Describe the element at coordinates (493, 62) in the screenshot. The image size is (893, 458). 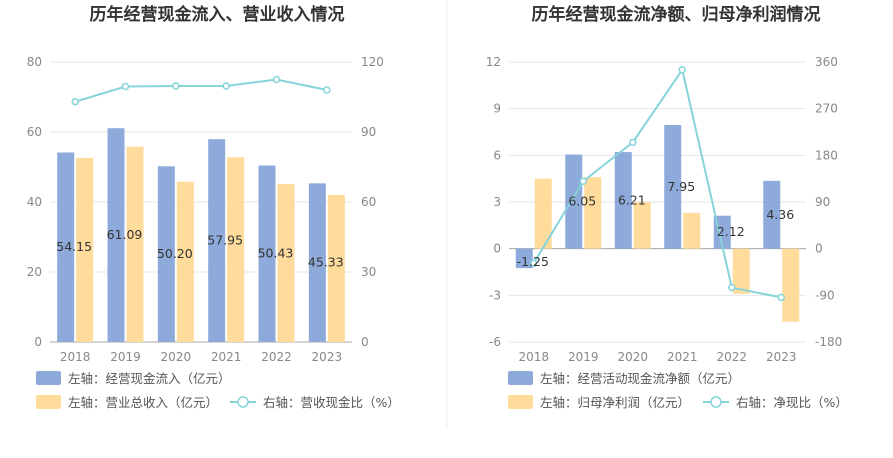
I see `y-left-tick-label: 12` at that location.